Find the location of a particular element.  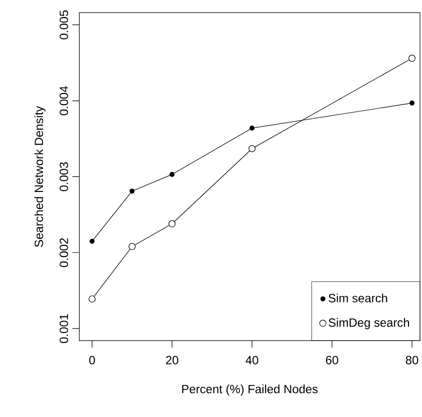

y-tick-label: 0.001 is located at coordinates (64, 329).